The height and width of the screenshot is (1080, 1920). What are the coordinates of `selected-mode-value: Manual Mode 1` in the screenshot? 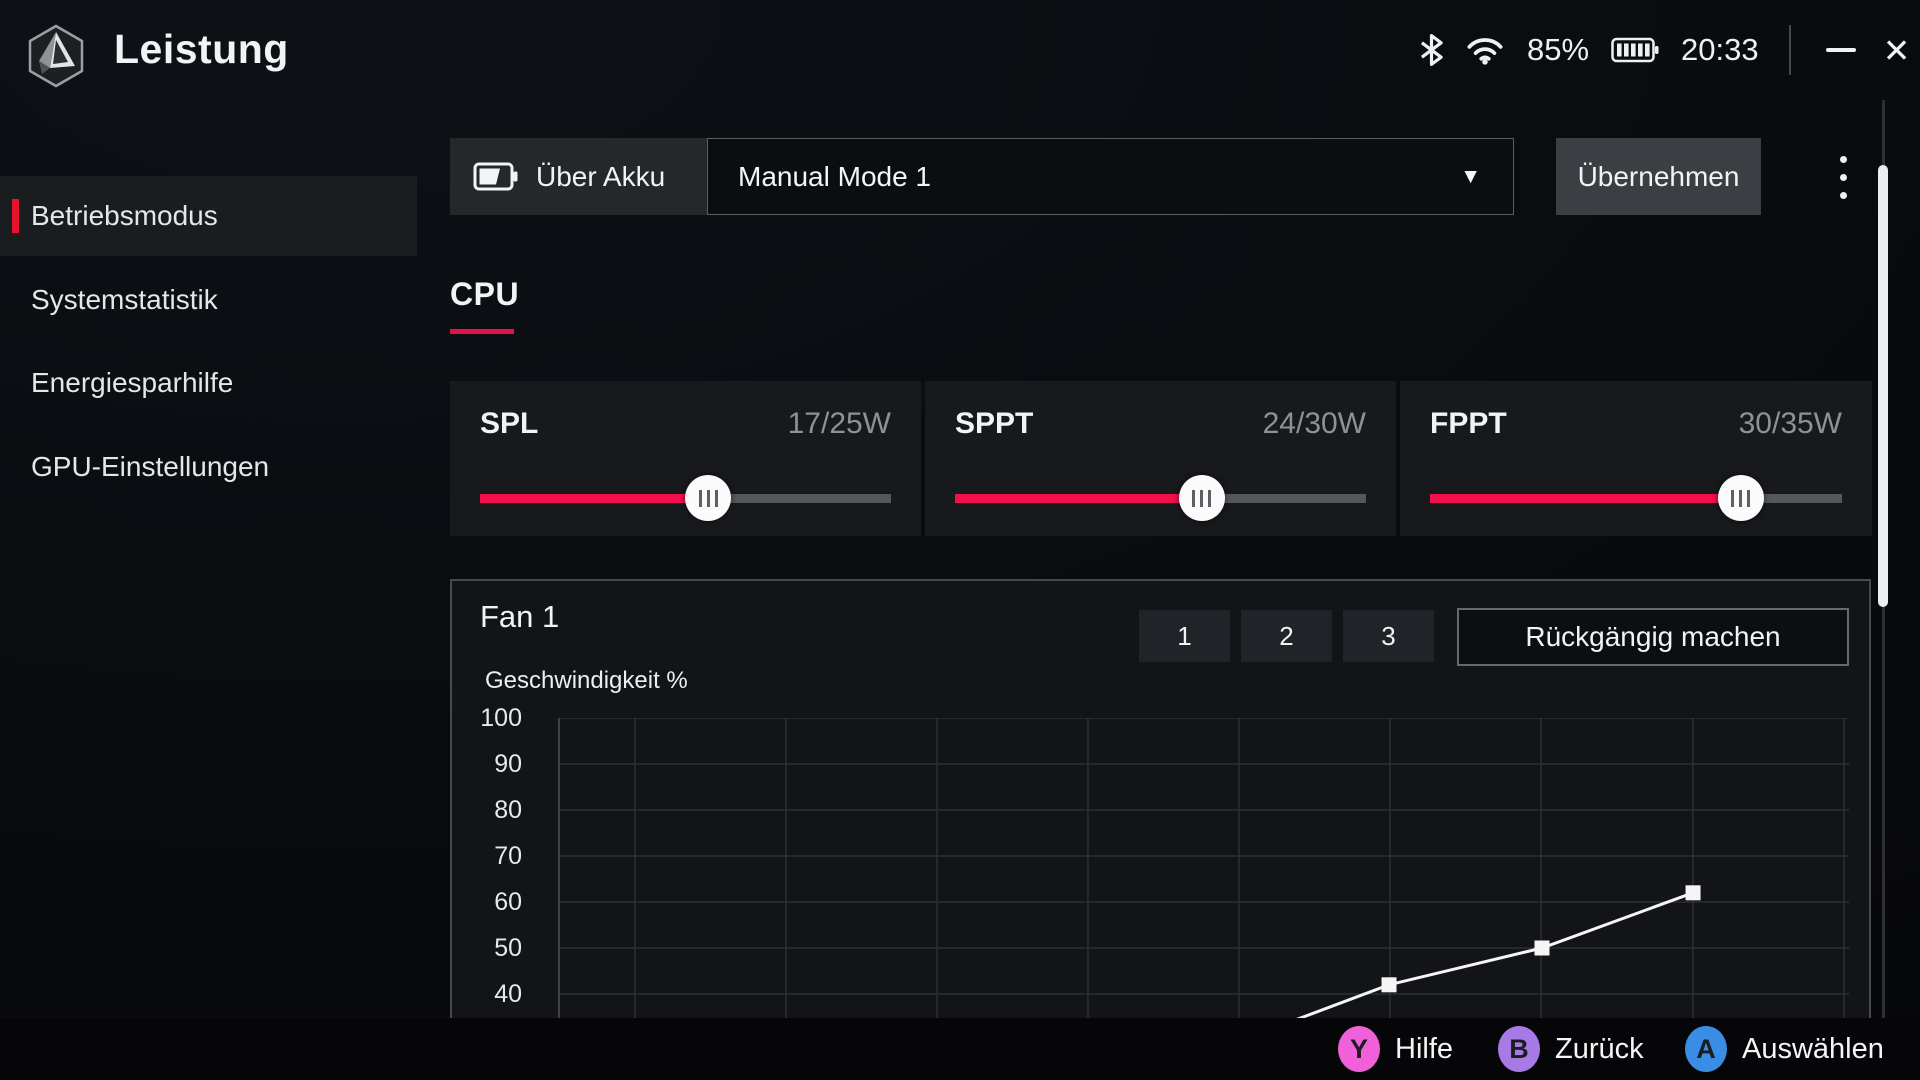 It's located at (835, 176).